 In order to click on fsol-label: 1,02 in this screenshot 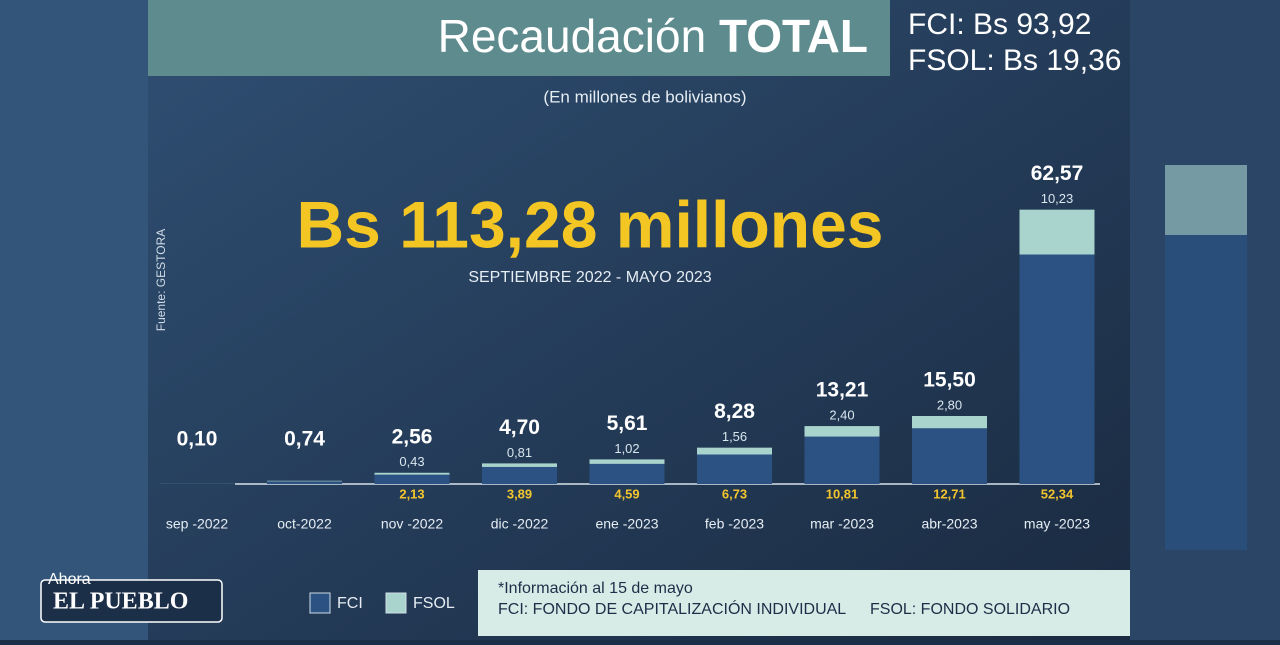, I will do `click(626, 448)`.